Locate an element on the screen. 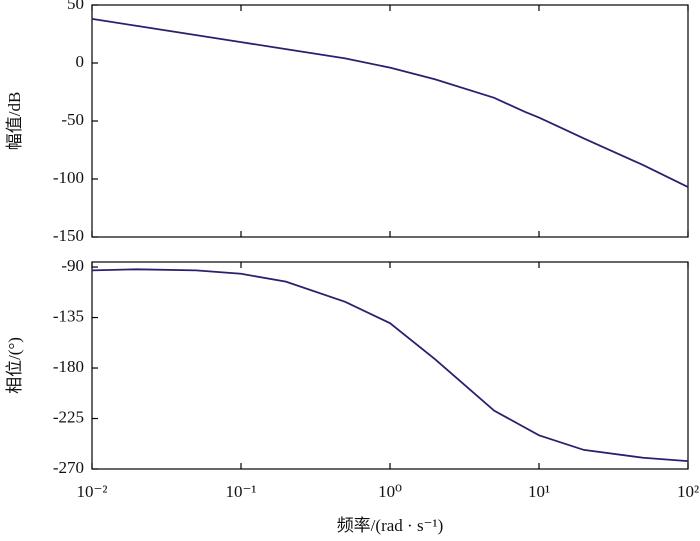 The image size is (700, 541). x-tick-label: 10⁻¹ is located at coordinates (240, 491).